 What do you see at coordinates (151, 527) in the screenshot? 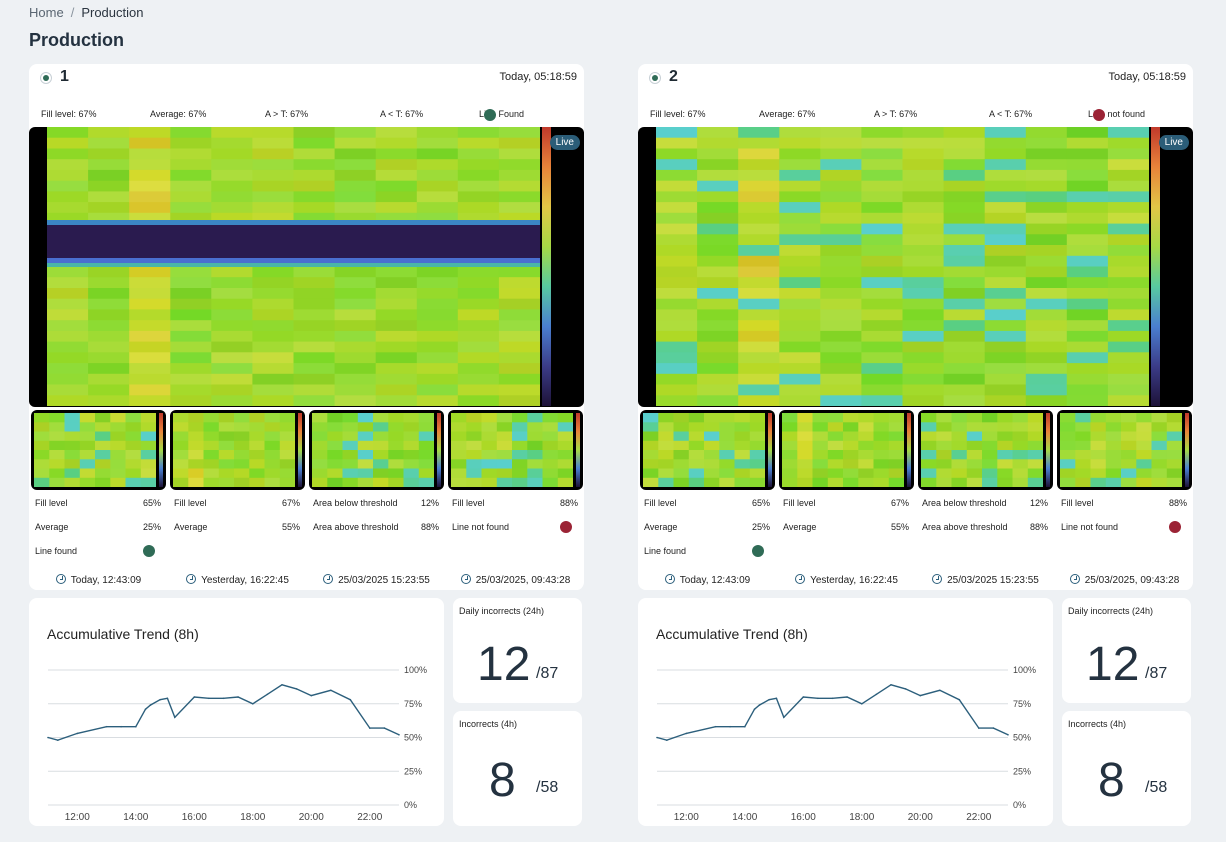
I see `snapshot-row-value: 25%` at bounding box center [151, 527].